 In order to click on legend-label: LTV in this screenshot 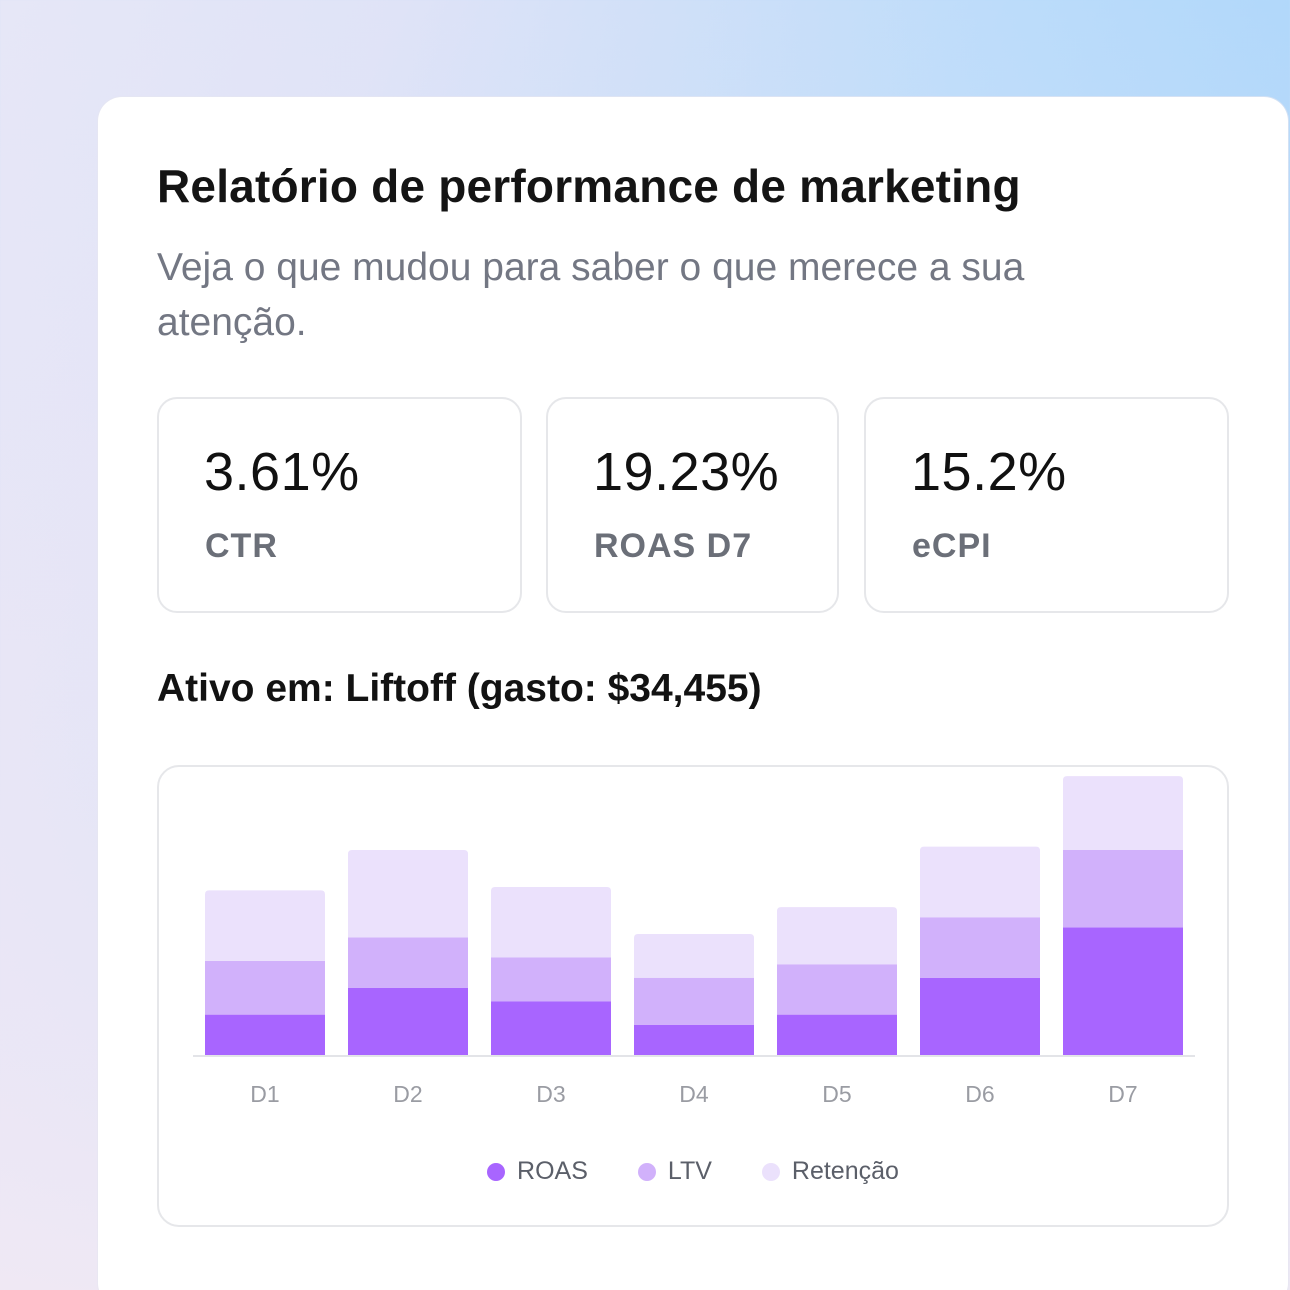, I will do `click(689, 1171)`.